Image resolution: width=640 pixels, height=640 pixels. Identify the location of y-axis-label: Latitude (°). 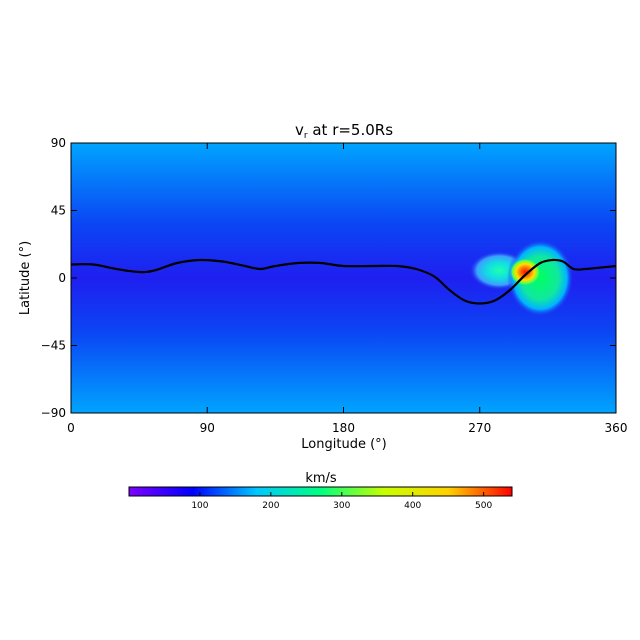
(25, 278).